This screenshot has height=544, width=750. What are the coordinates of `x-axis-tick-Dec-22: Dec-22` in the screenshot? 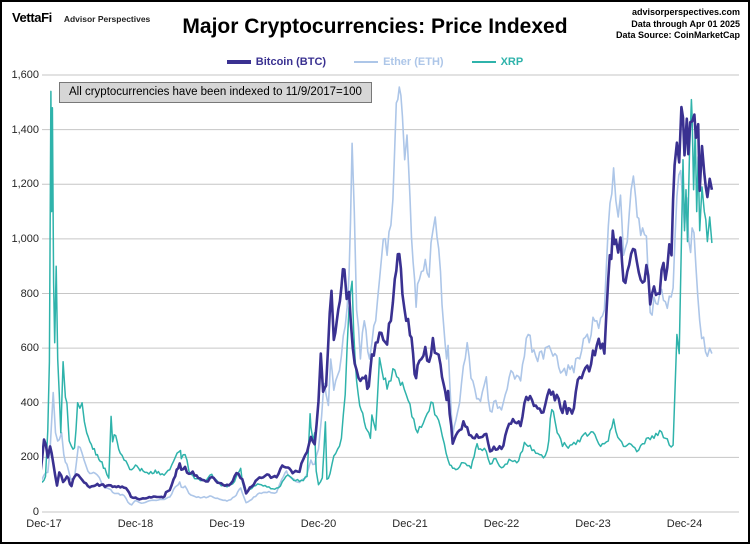 It's located at (501, 524).